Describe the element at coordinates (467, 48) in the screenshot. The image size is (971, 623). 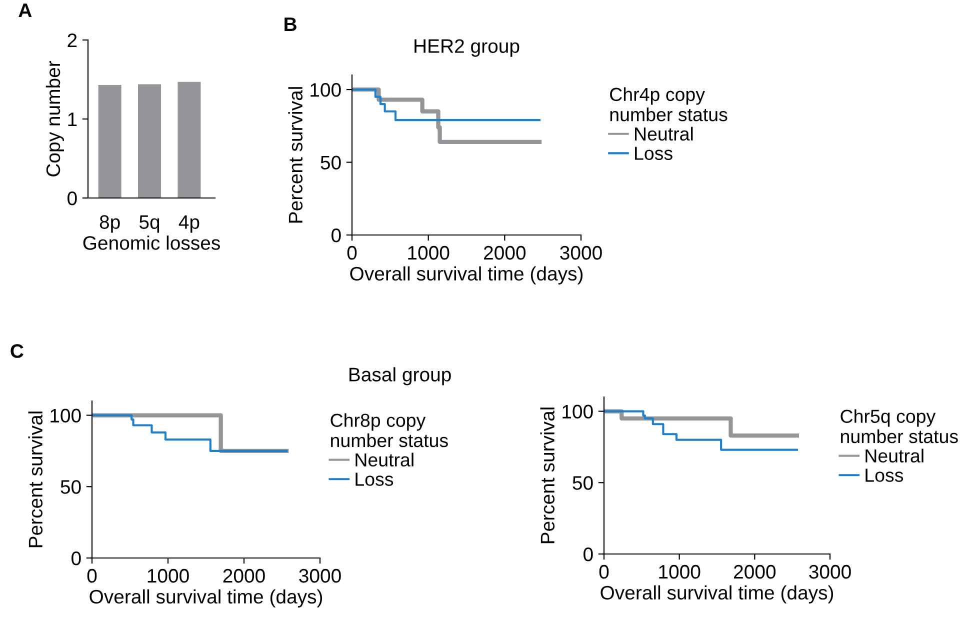
I see `chart-title: HER2 group` at that location.